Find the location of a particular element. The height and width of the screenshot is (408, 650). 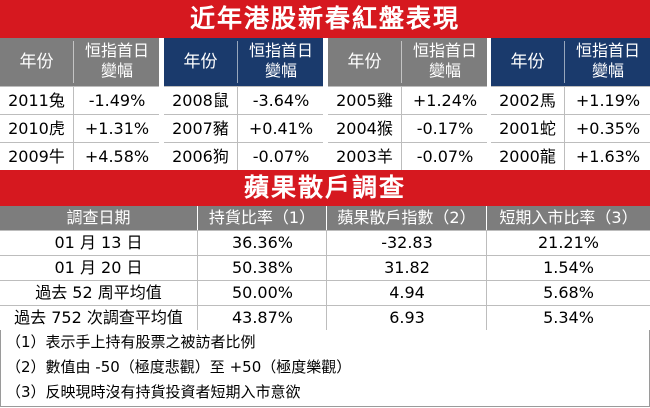

survey-date-cell: 過去 752 次調查平均值 is located at coordinates (98, 317).